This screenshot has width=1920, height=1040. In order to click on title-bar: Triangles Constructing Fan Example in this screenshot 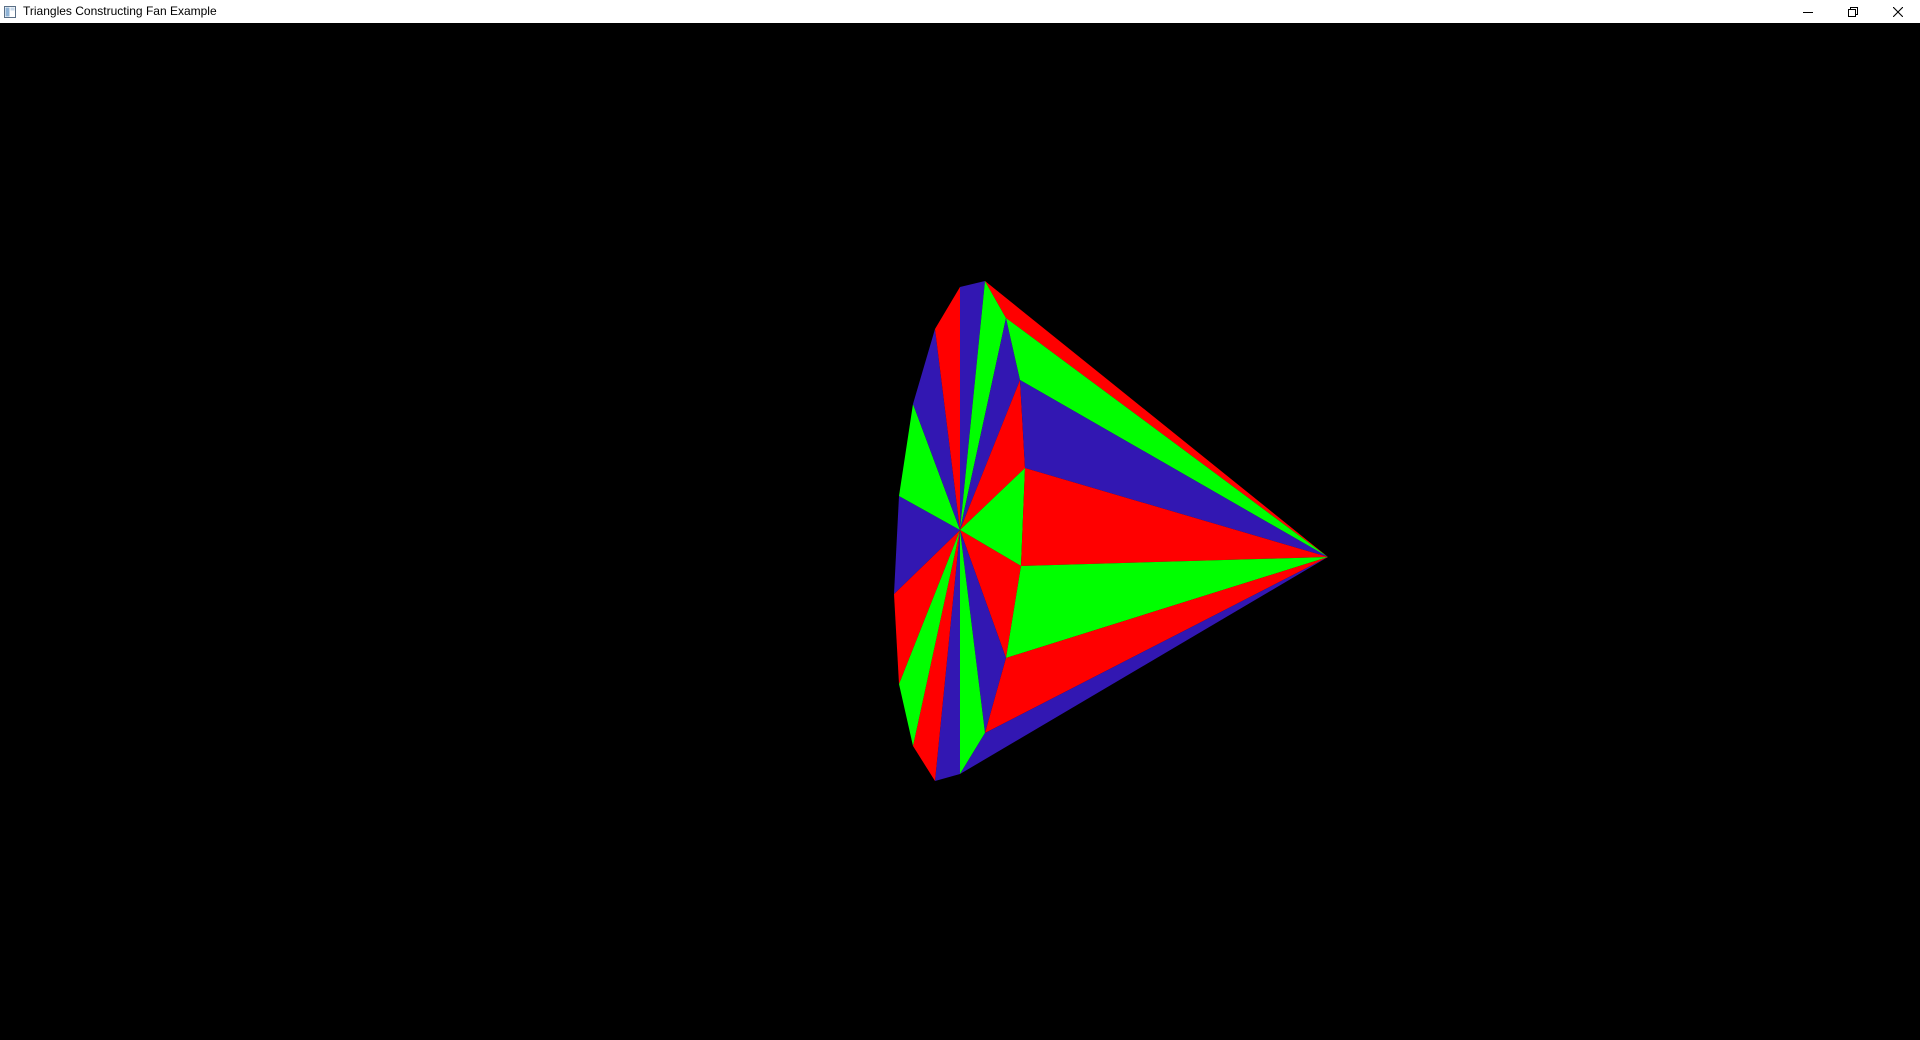, I will do `click(960, 11)`.